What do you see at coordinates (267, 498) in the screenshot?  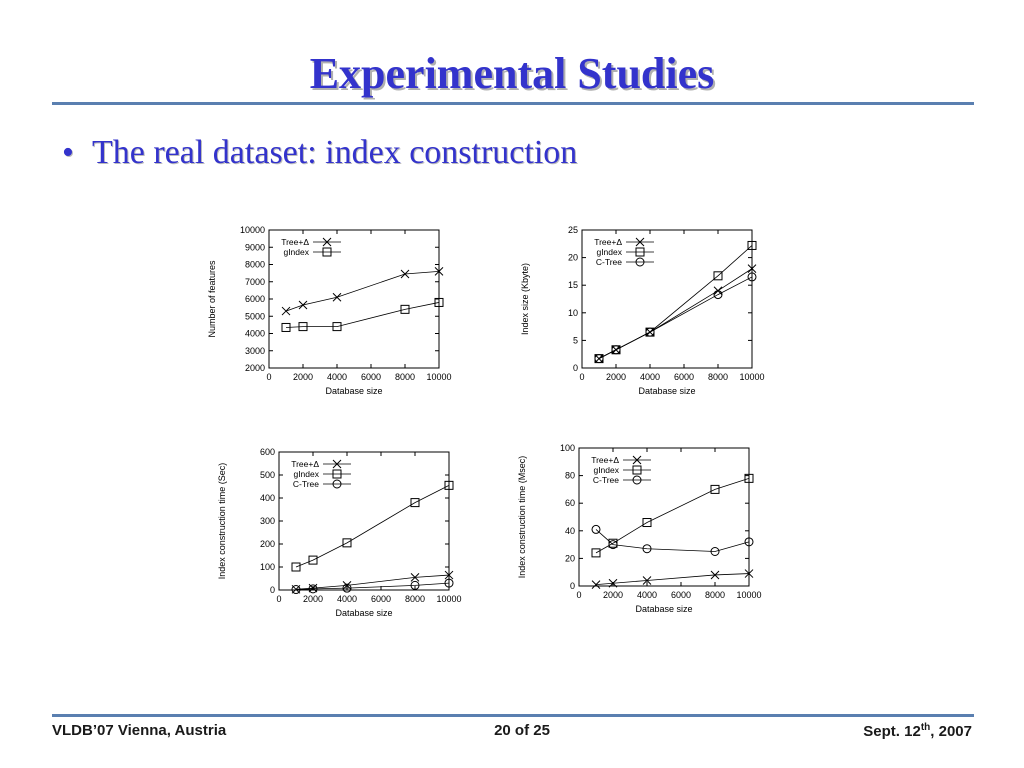 I see `y-tick-label: 400` at bounding box center [267, 498].